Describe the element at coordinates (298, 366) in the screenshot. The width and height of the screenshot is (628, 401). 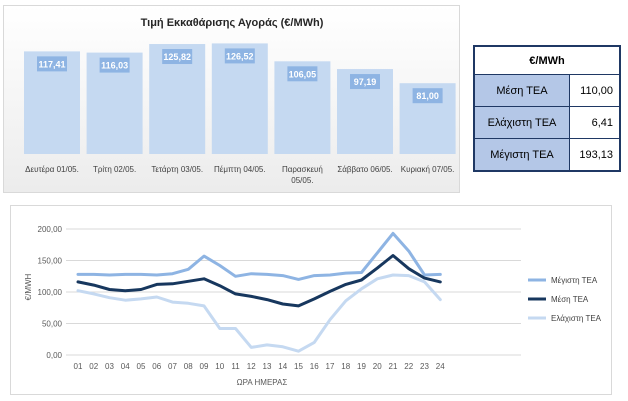
I see `x-tick-label: 15` at that location.